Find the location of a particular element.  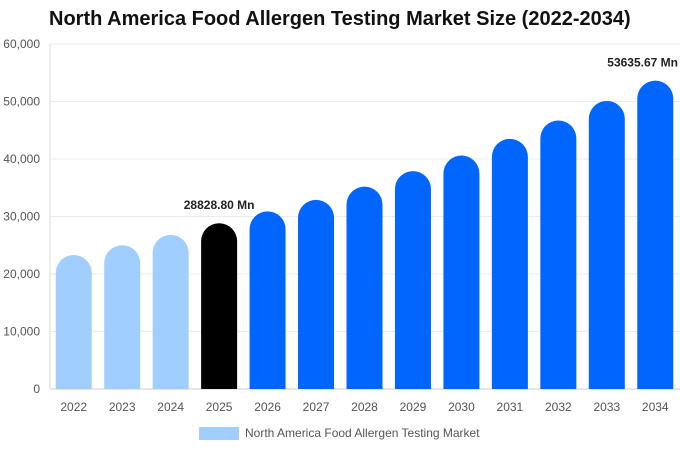

legend-swatch is located at coordinates (219, 433).